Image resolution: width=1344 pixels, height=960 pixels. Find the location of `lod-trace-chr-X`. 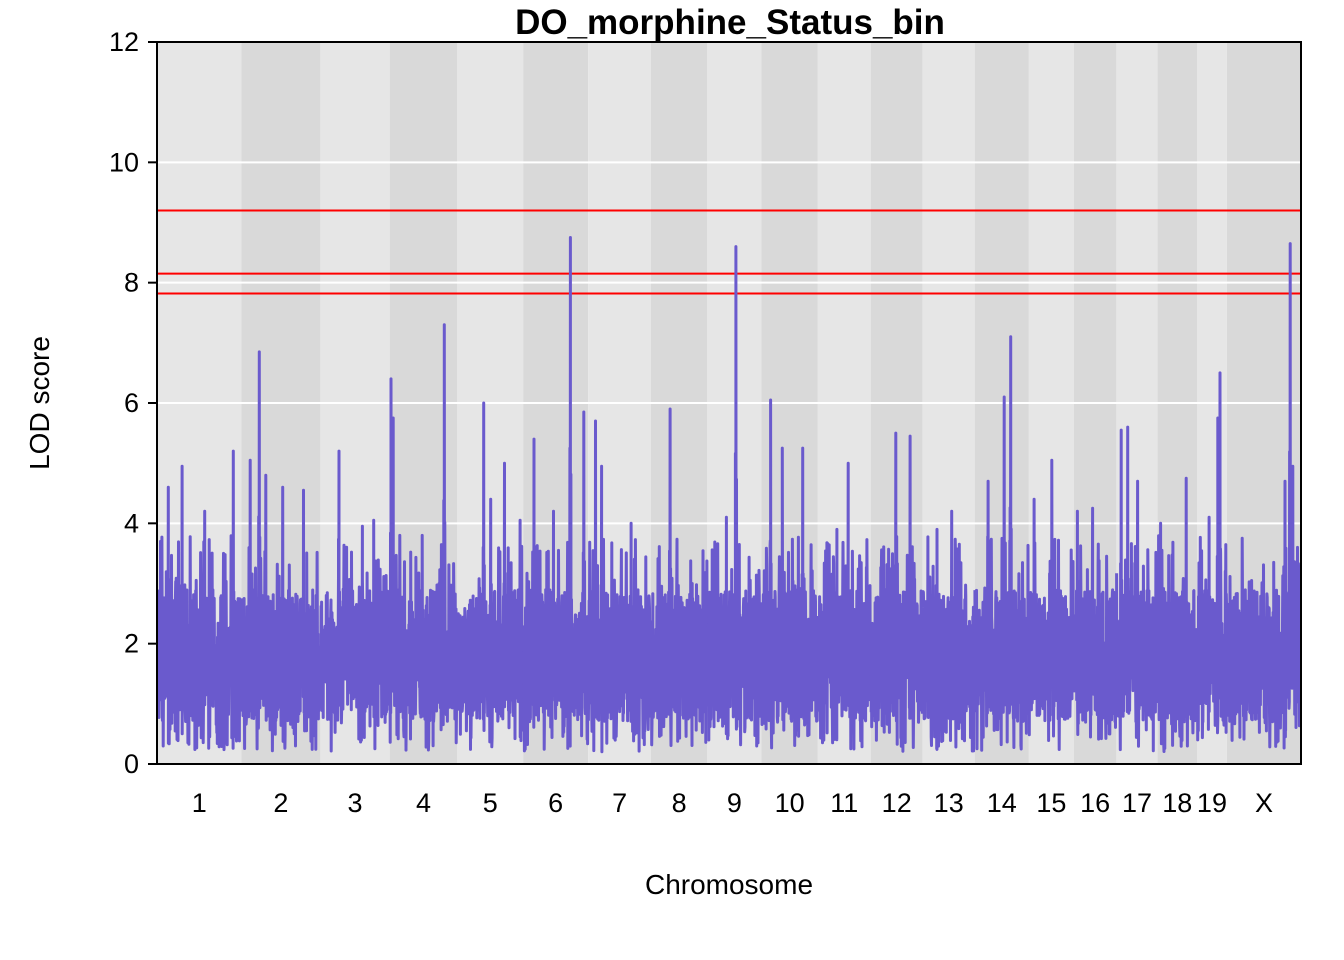

lod-trace-chr-X is located at coordinates (1263, 496).